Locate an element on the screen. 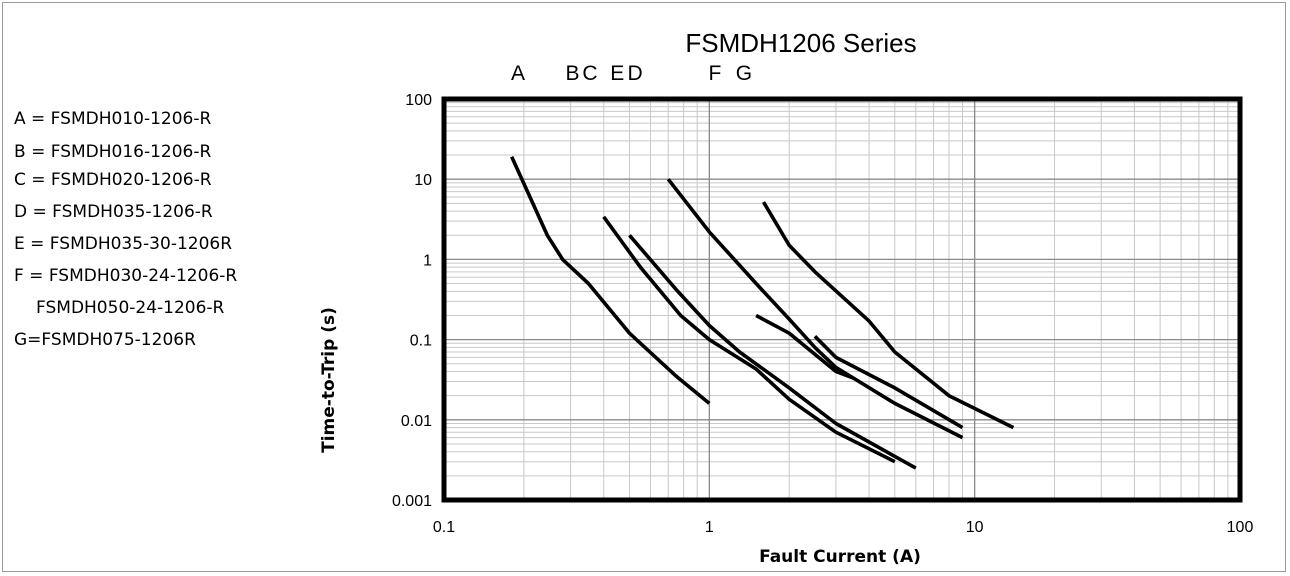 This screenshot has height=576, width=1290. curve-letter-a: A is located at coordinates (518, 73).